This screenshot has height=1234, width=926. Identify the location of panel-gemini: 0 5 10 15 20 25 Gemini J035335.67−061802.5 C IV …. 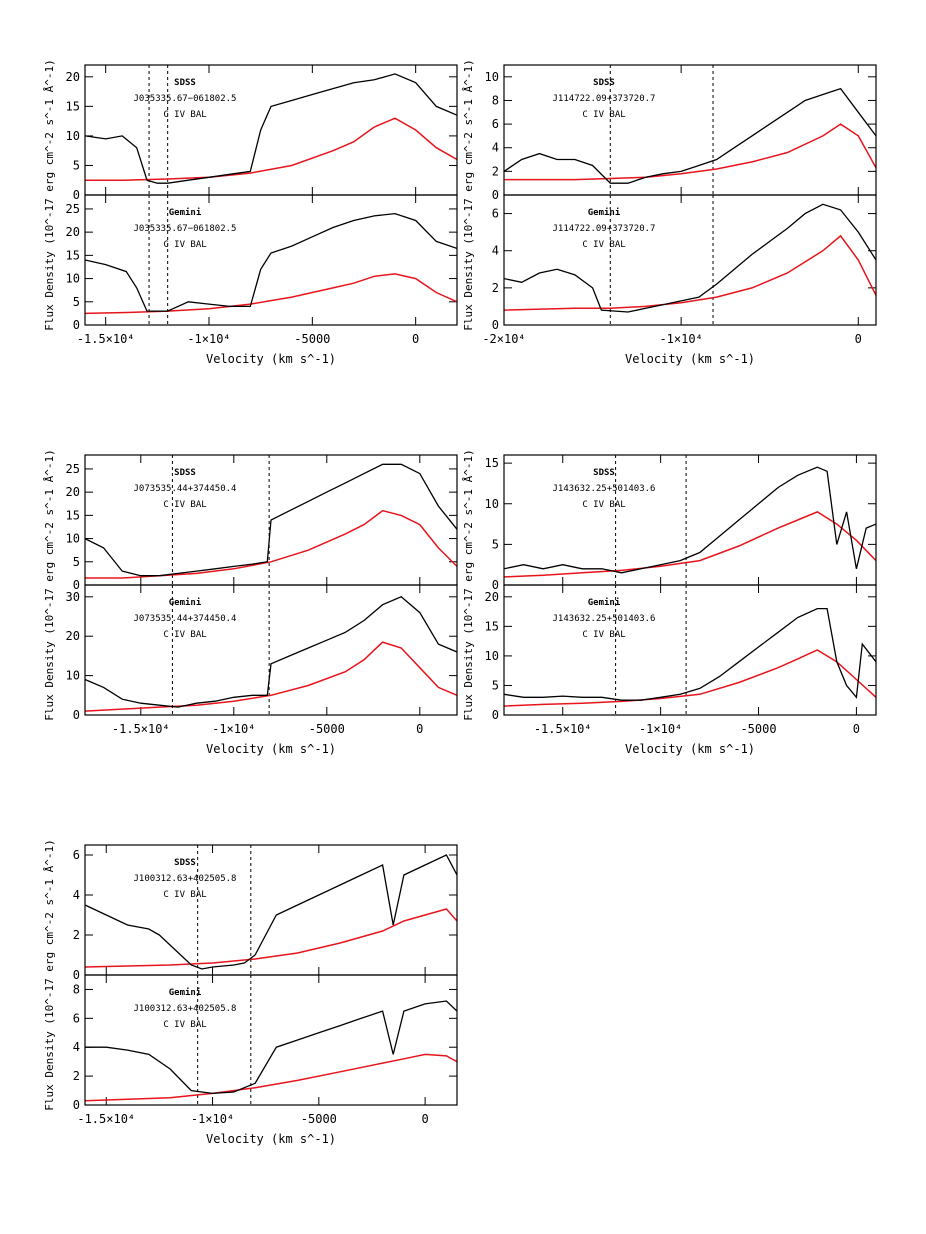
(262, 263).